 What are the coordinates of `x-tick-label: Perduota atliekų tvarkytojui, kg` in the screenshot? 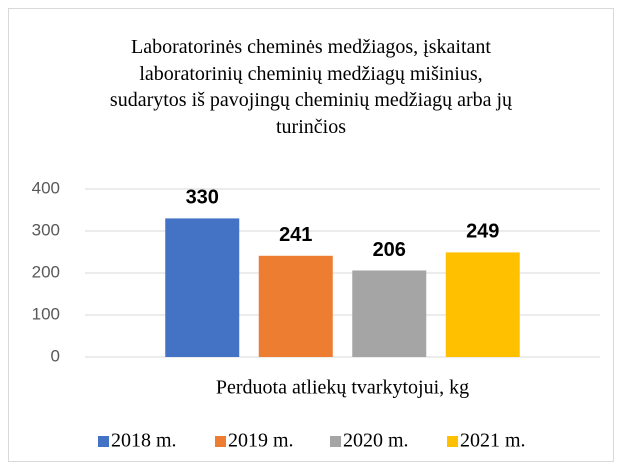 It's located at (342, 388).